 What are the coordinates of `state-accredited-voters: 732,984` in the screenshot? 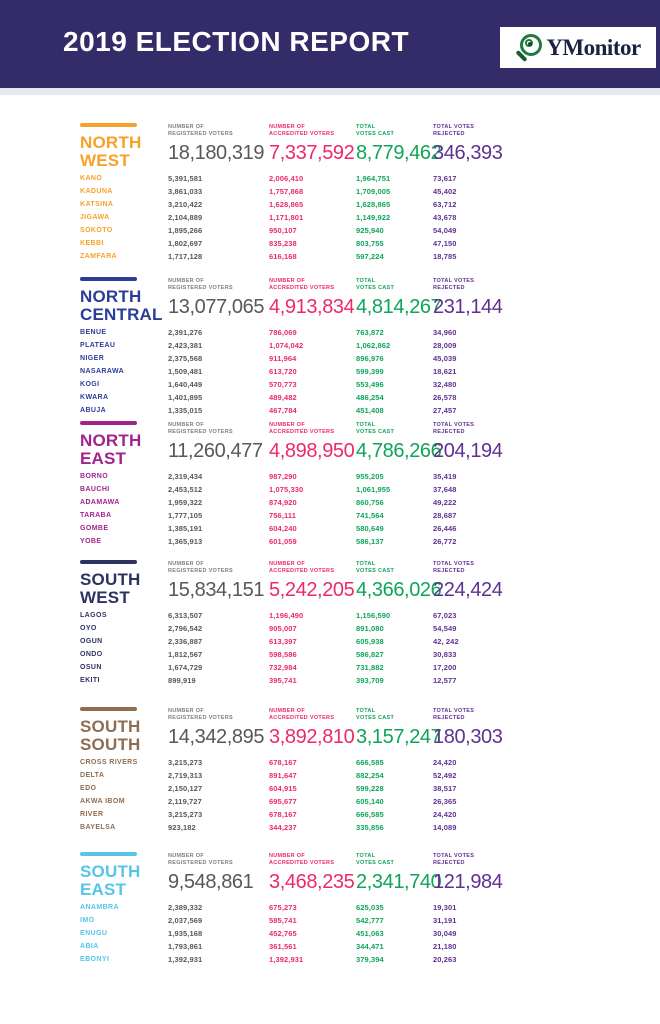 It's located at (283, 667).